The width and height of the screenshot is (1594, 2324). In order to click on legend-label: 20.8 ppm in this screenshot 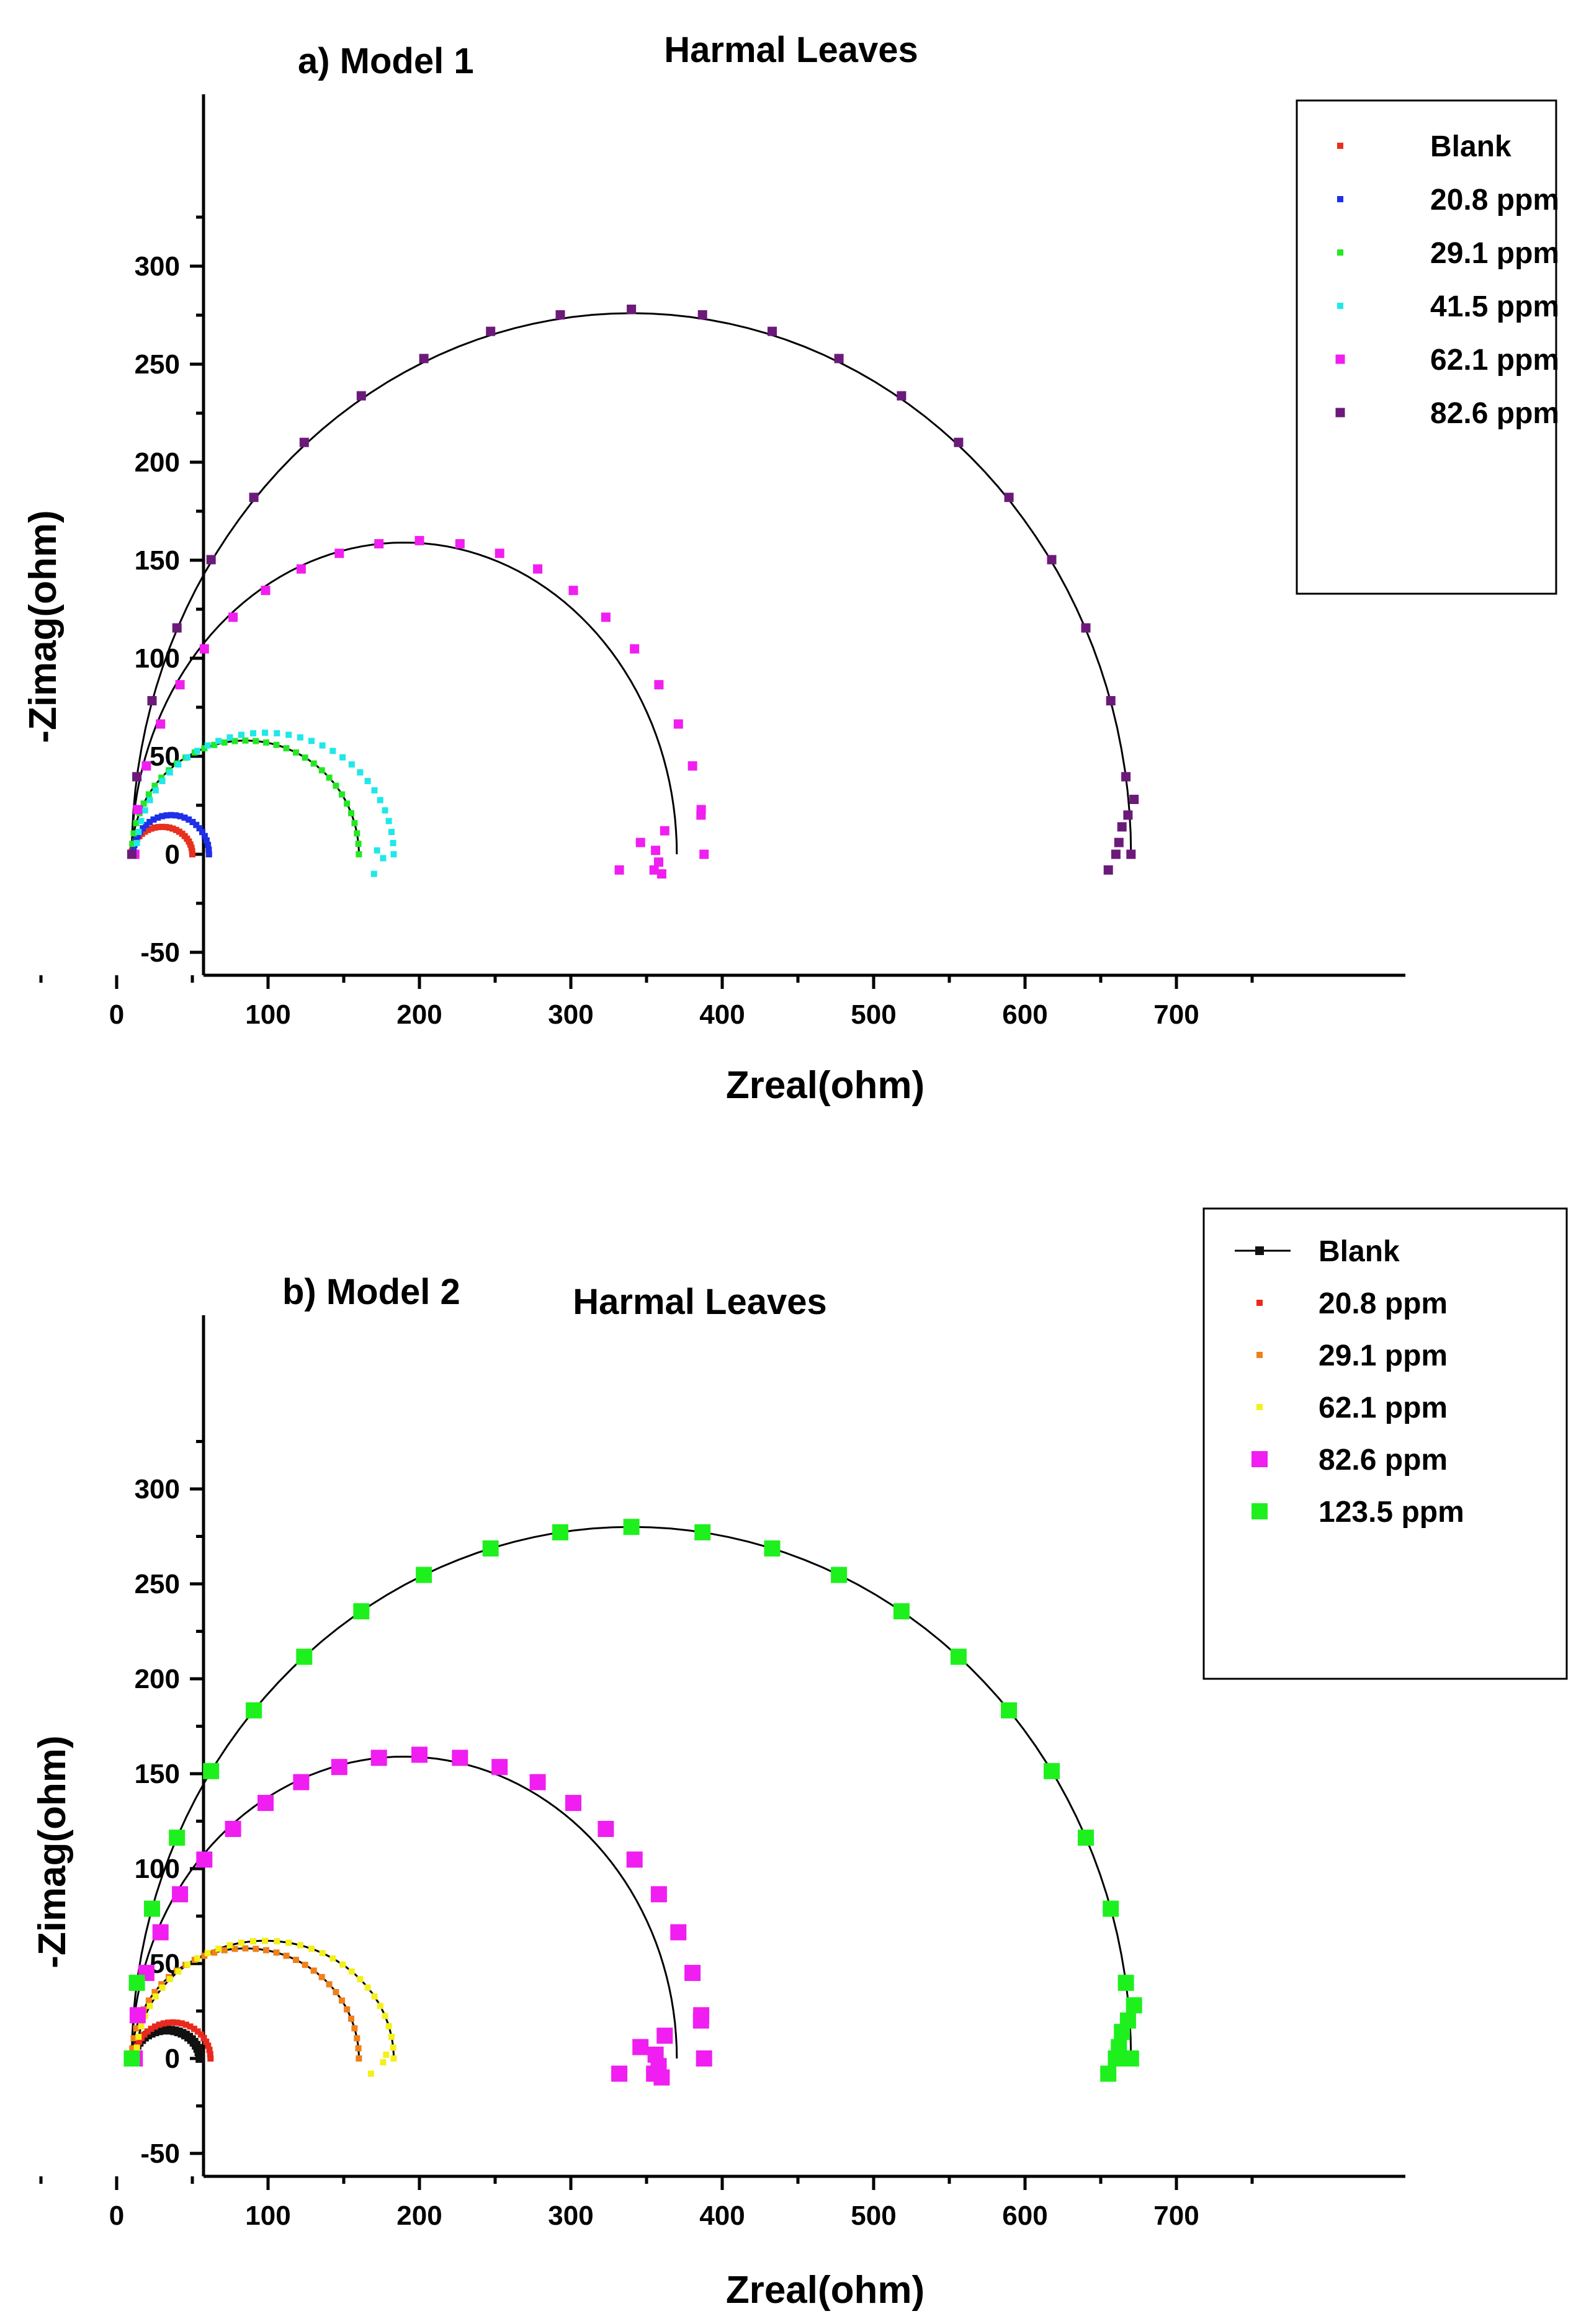, I will do `click(1494, 200)`.